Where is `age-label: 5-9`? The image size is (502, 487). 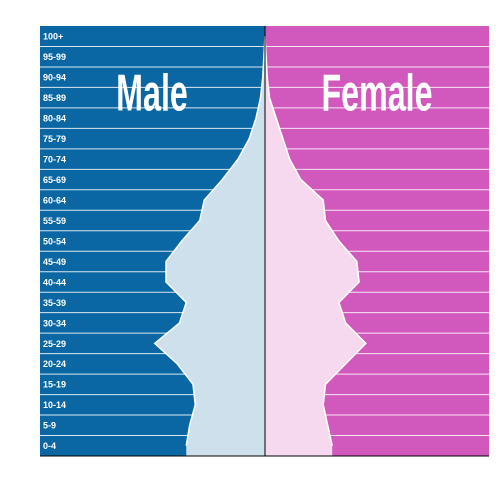
age-label: 5-9 is located at coordinates (49, 426).